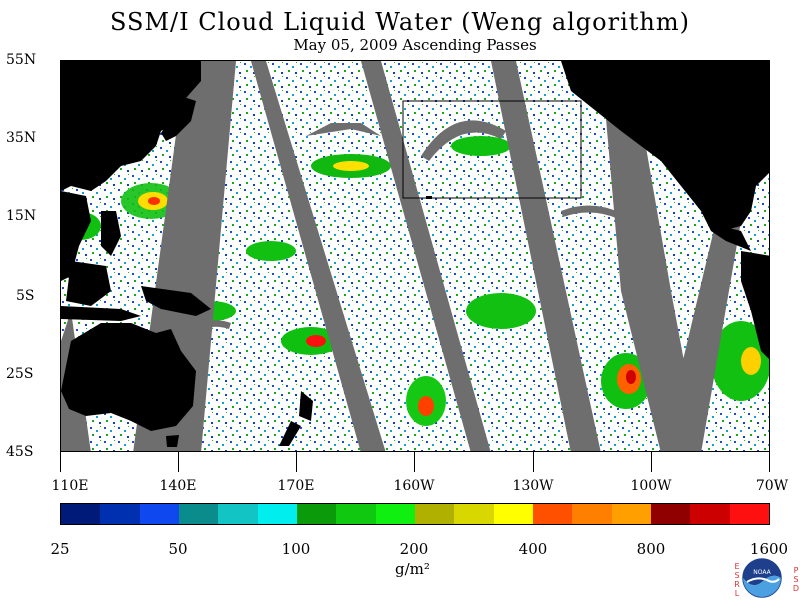 The image size is (800, 600). Describe the element at coordinates (651, 549) in the screenshot. I see `colorbar-label-800: 800` at that location.